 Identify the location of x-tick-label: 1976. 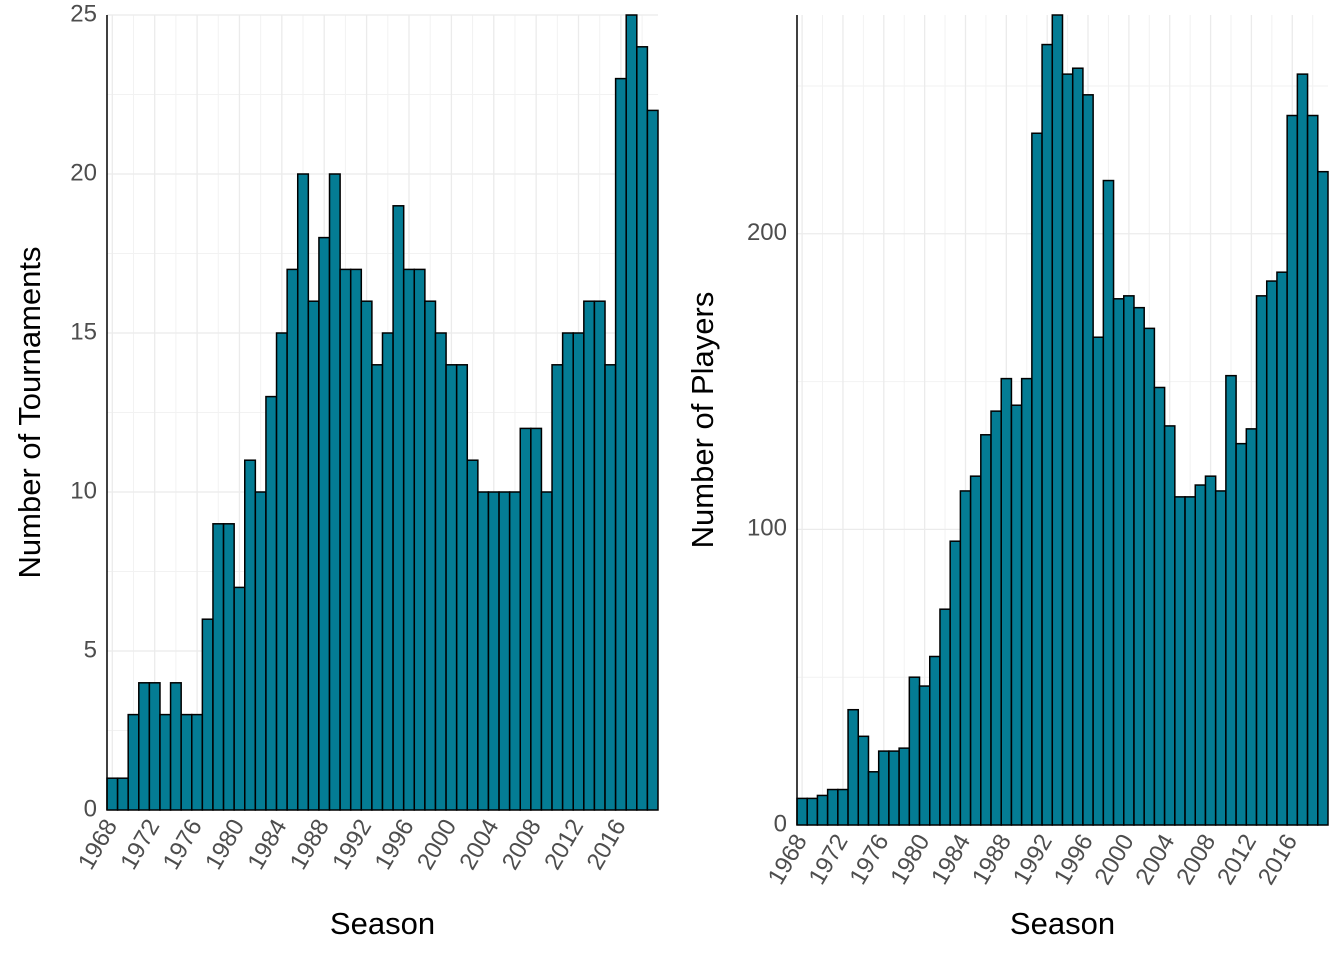
(869, 860).